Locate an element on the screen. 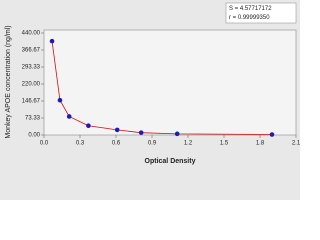 This screenshot has height=240, width=320. x-tick-label: 2.1 is located at coordinates (296, 144).